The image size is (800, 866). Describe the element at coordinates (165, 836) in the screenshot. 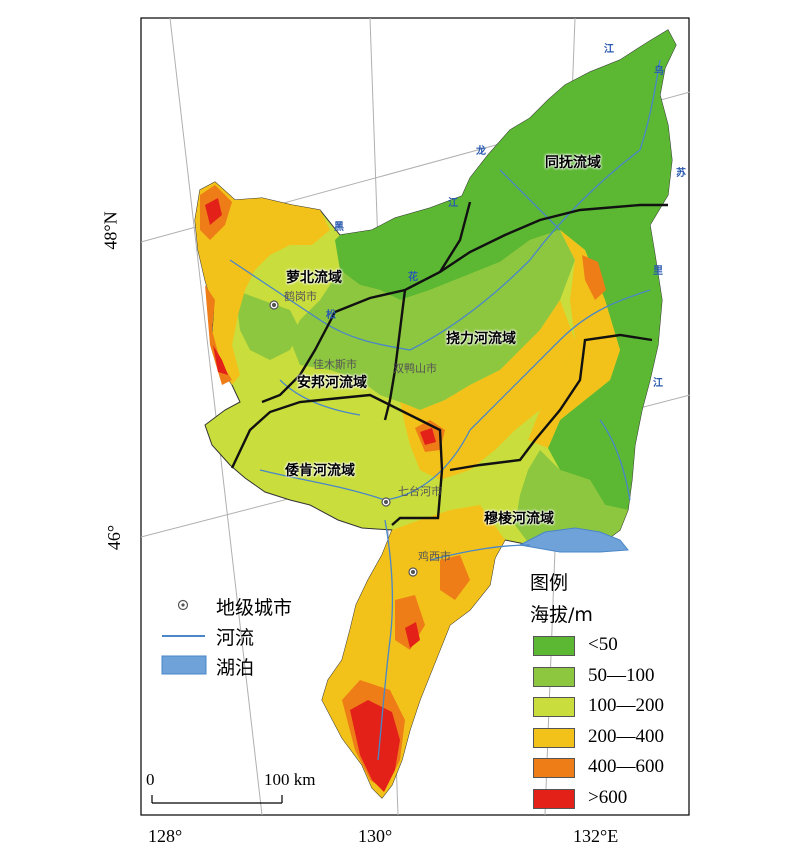

I see `x-tick-128: 128°` at that location.